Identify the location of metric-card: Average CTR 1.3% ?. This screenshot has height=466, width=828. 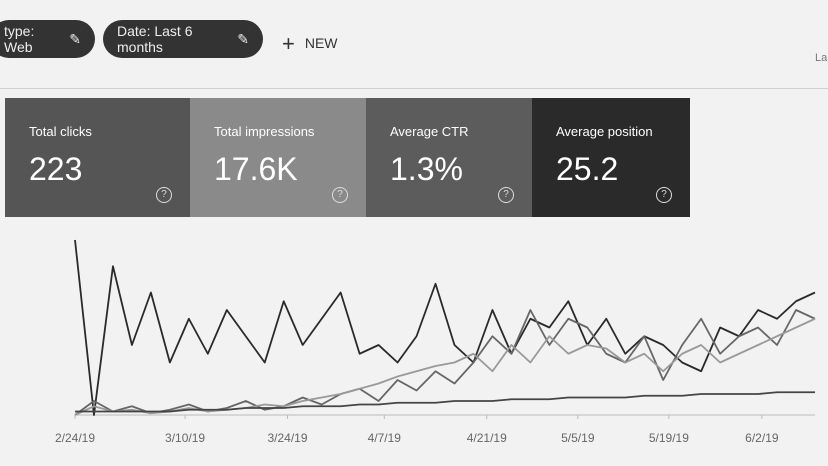
(449, 157).